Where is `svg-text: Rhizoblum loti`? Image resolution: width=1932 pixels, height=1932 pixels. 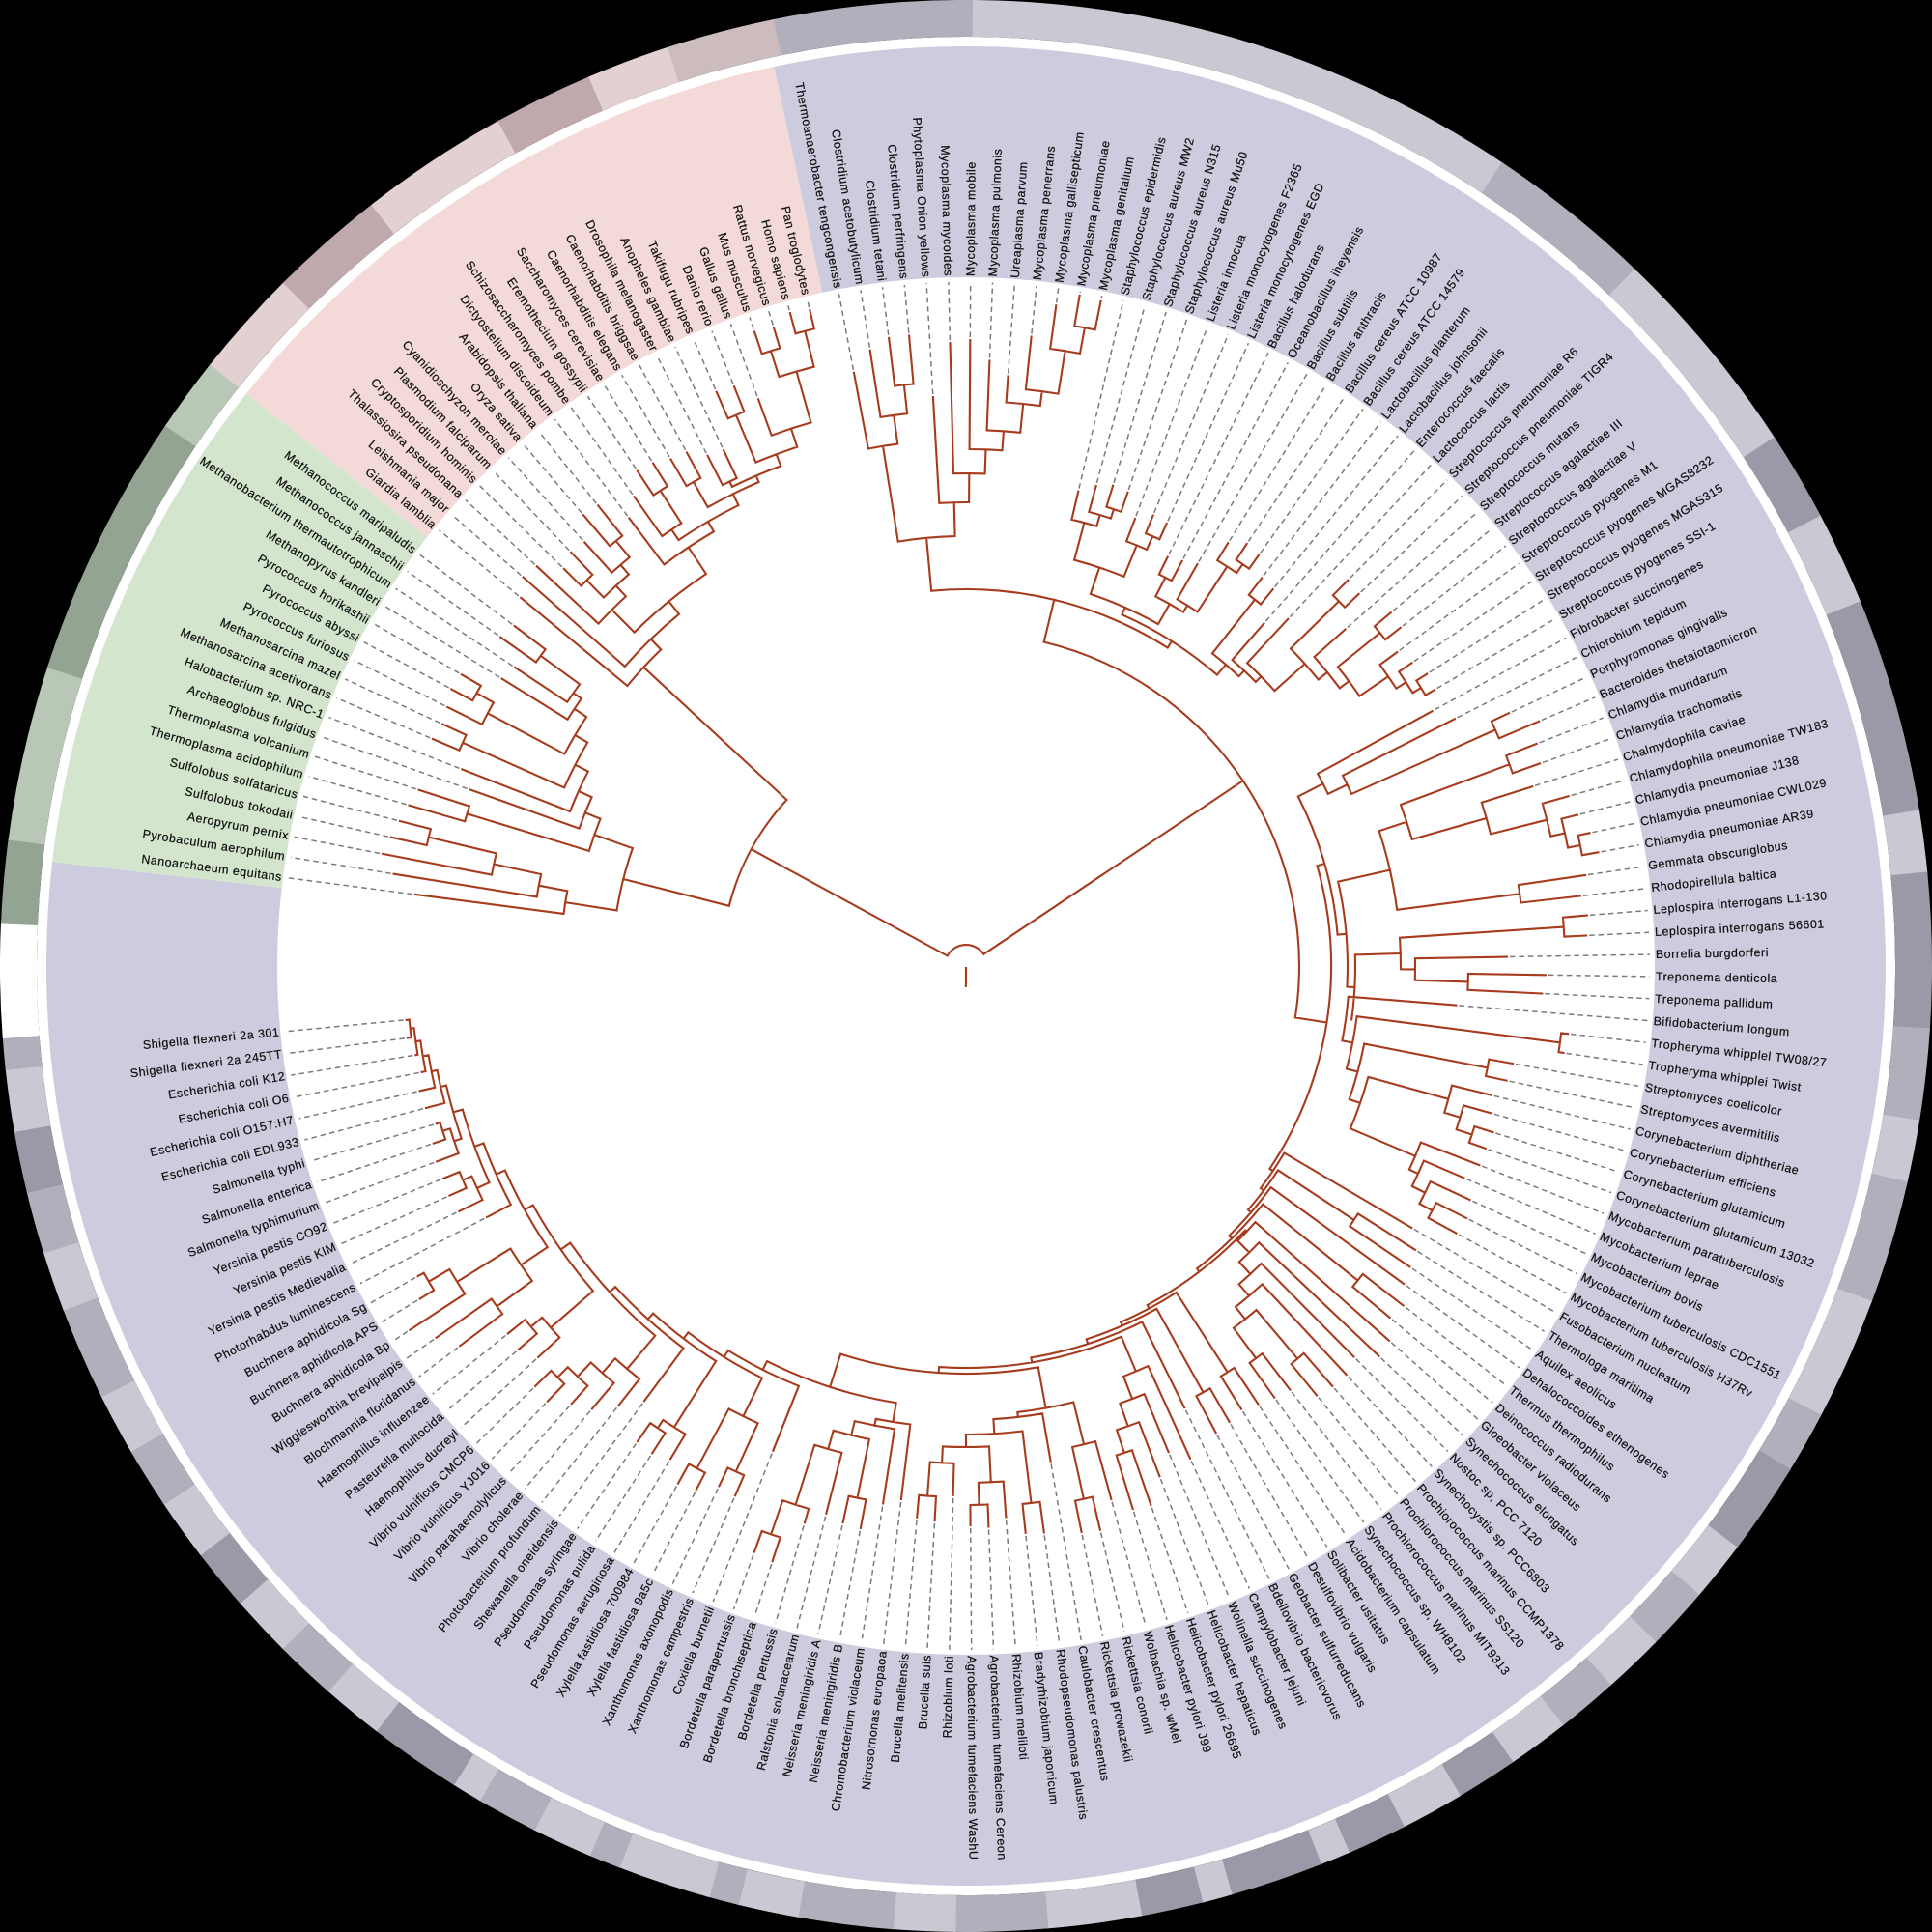
svg-text: Rhizoblum loti is located at coordinates (948, 1697).